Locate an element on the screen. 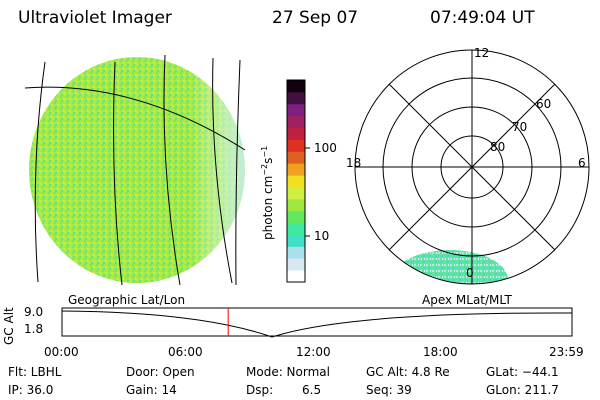 Image resolution: width=600 pixels, height=400 pixels. altitude-tick-high: 9.0 is located at coordinates (34, 312).